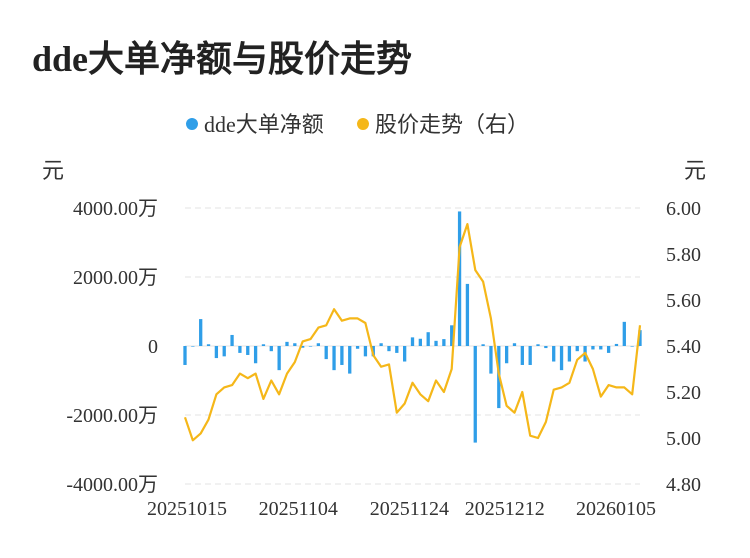 The width and height of the screenshot is (750, 558). What do you see at coordinates (112, 485) in the screenshot?
I see `left-tick-label: -4000.00万` at bounding box center [112, 485].